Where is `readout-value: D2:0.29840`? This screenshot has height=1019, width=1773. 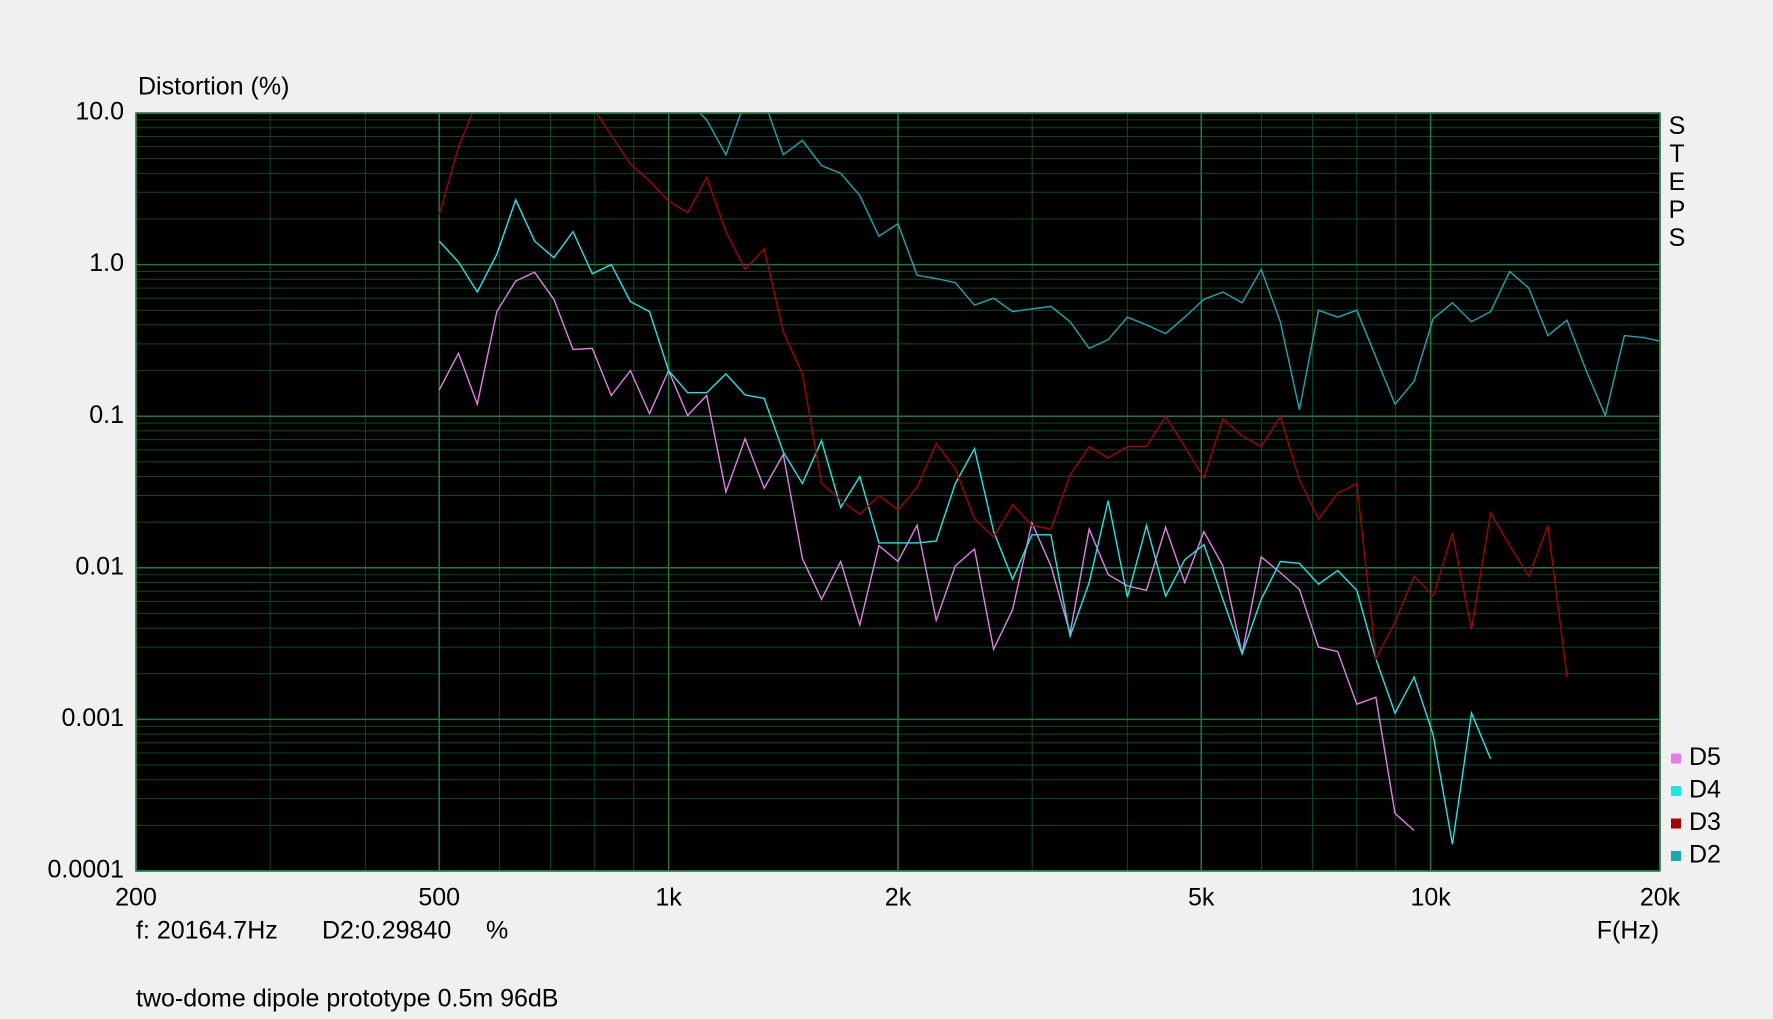 readout-value: D2:0.29840 is located at coordinates (386, 931).